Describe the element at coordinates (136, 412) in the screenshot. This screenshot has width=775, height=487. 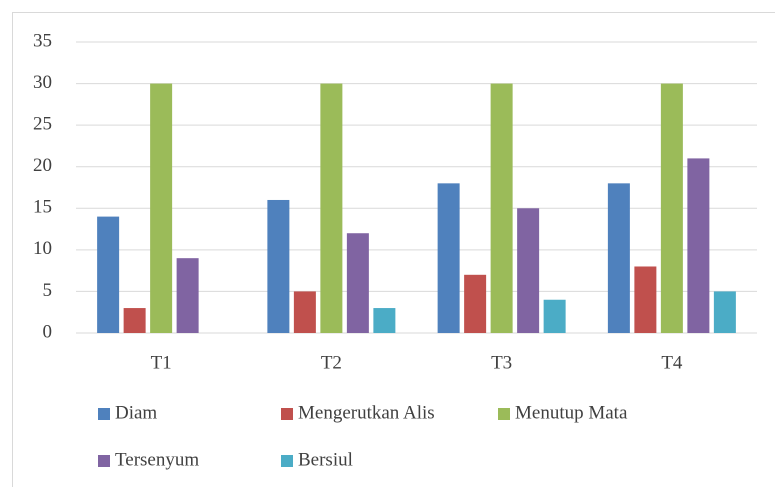
I see `legend-label: Diam` at that location.